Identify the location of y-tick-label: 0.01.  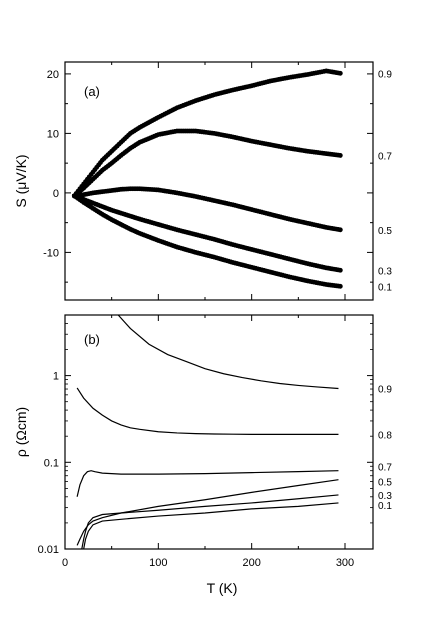
(48, 550).